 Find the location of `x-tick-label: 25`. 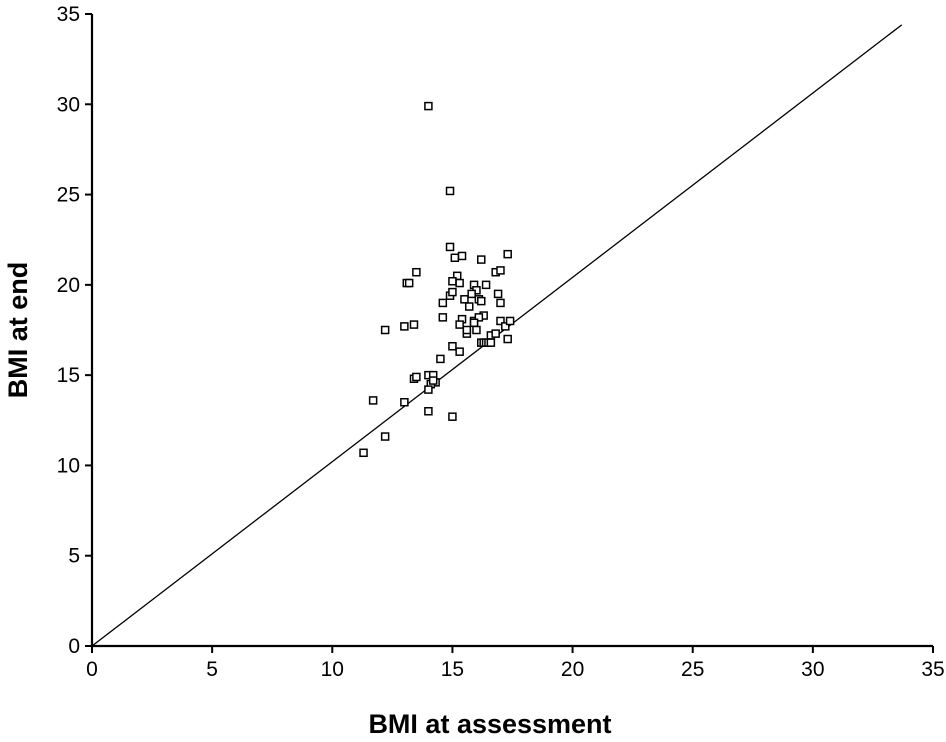

x-tick-label: 25 is located at coordinates (692, 669).